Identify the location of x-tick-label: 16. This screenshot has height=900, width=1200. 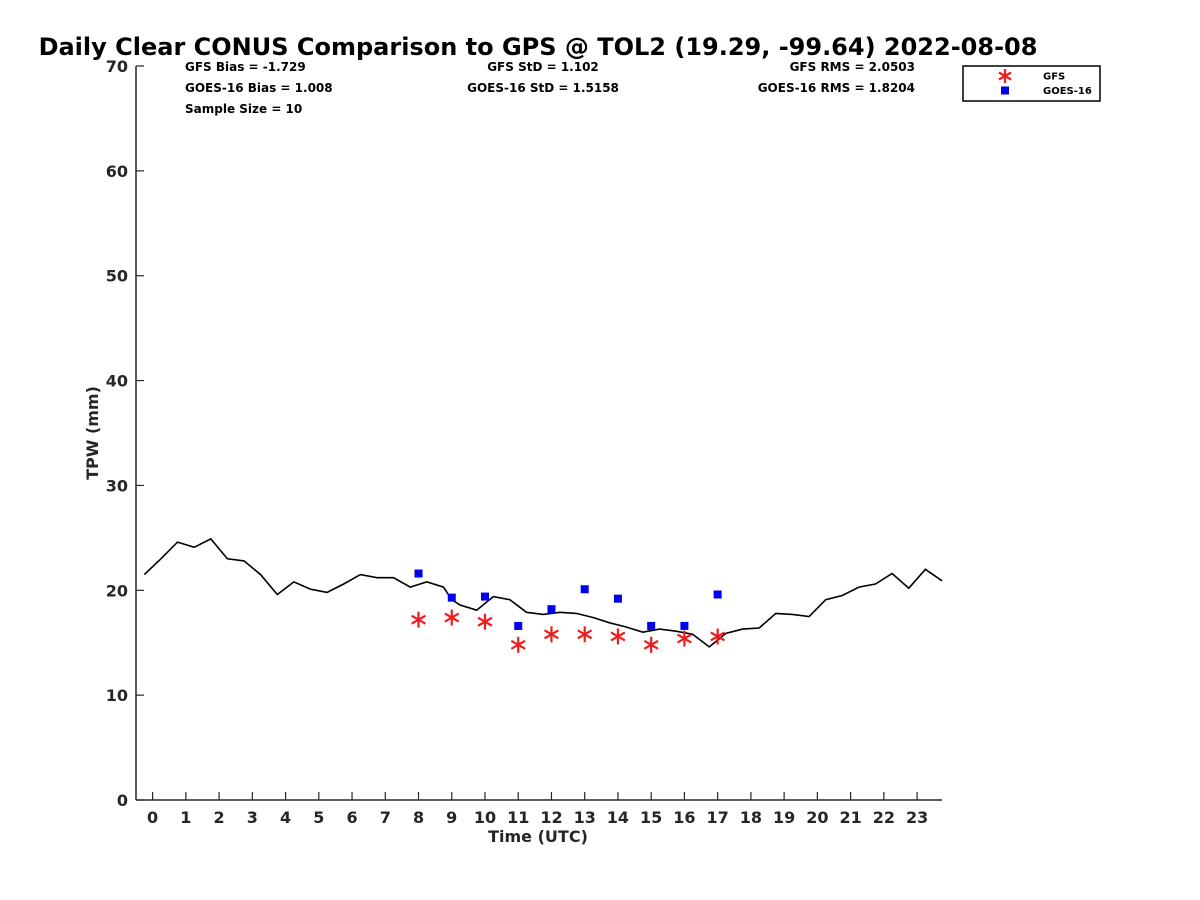
(684, 817).